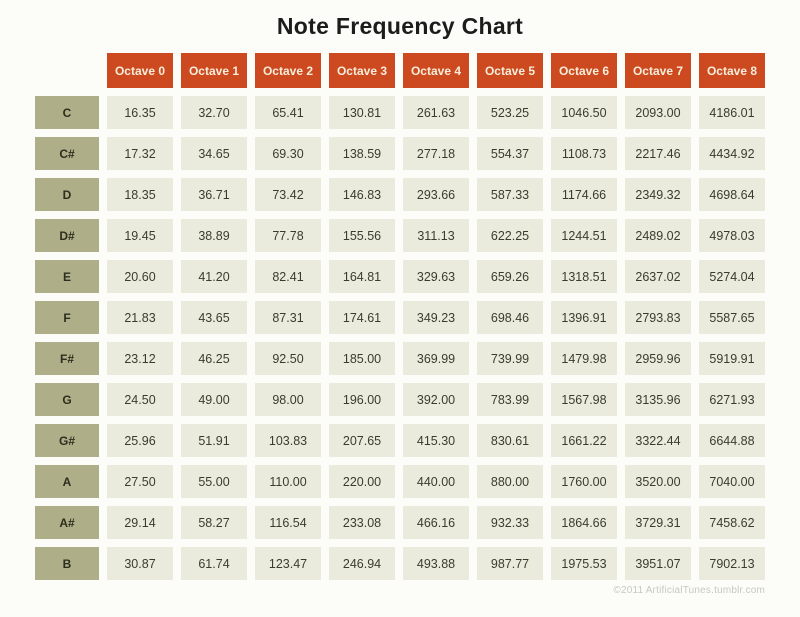 This screenshot has height=617, width=800. I want to click on octave-header-0: Octave 0, so click(140, 70).